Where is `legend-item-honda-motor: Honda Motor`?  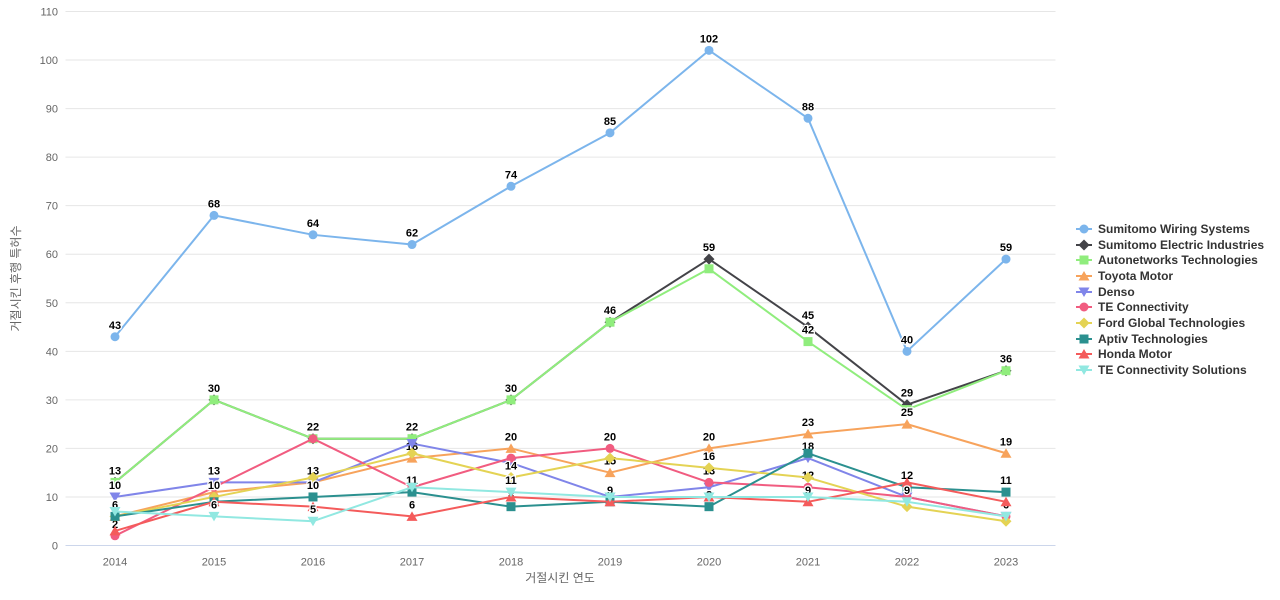 legend-item-honda-motor: Honda Motor is located at coordinates (1170, 355).